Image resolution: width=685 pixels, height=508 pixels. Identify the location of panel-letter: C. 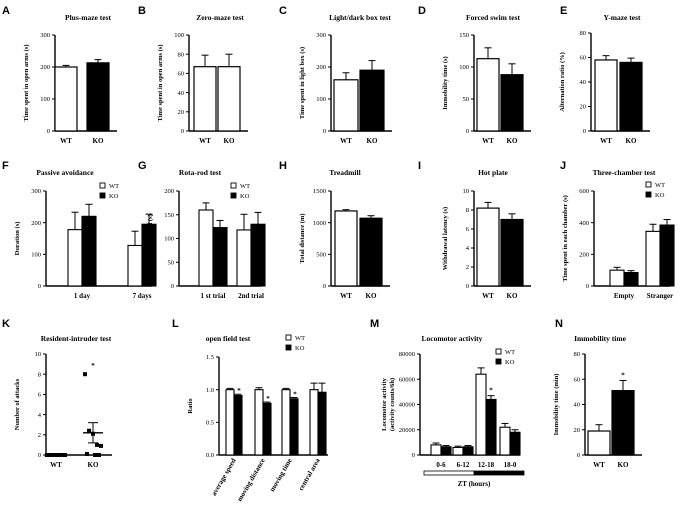
(283, 11).